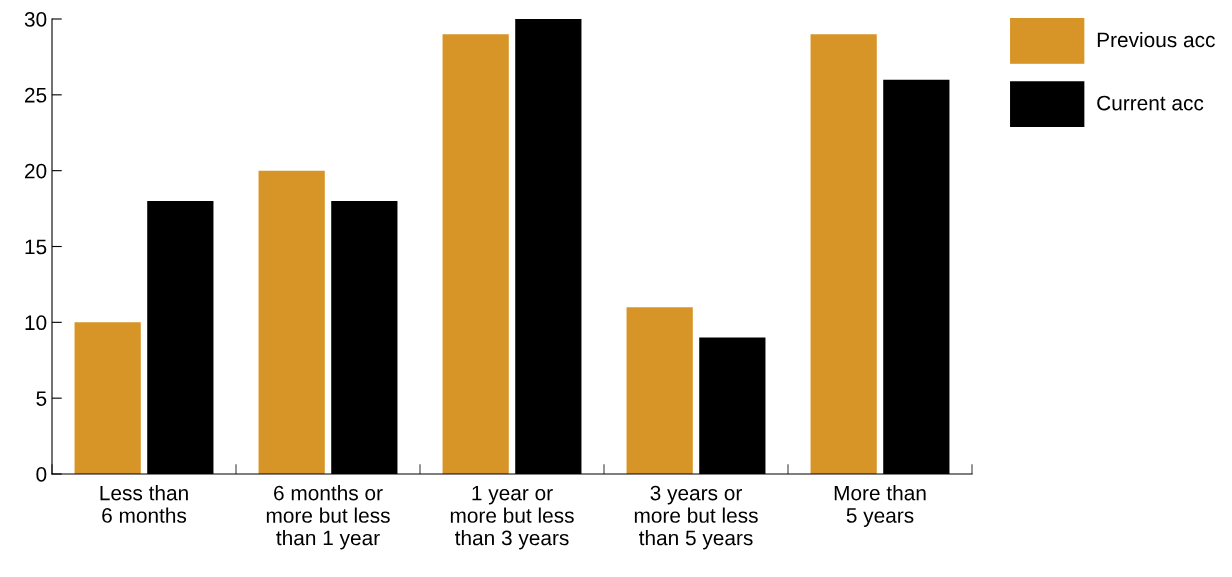 This screenshot has height=577, width=1232. I want to click on y-tick-label: 25, so click(36, 95).